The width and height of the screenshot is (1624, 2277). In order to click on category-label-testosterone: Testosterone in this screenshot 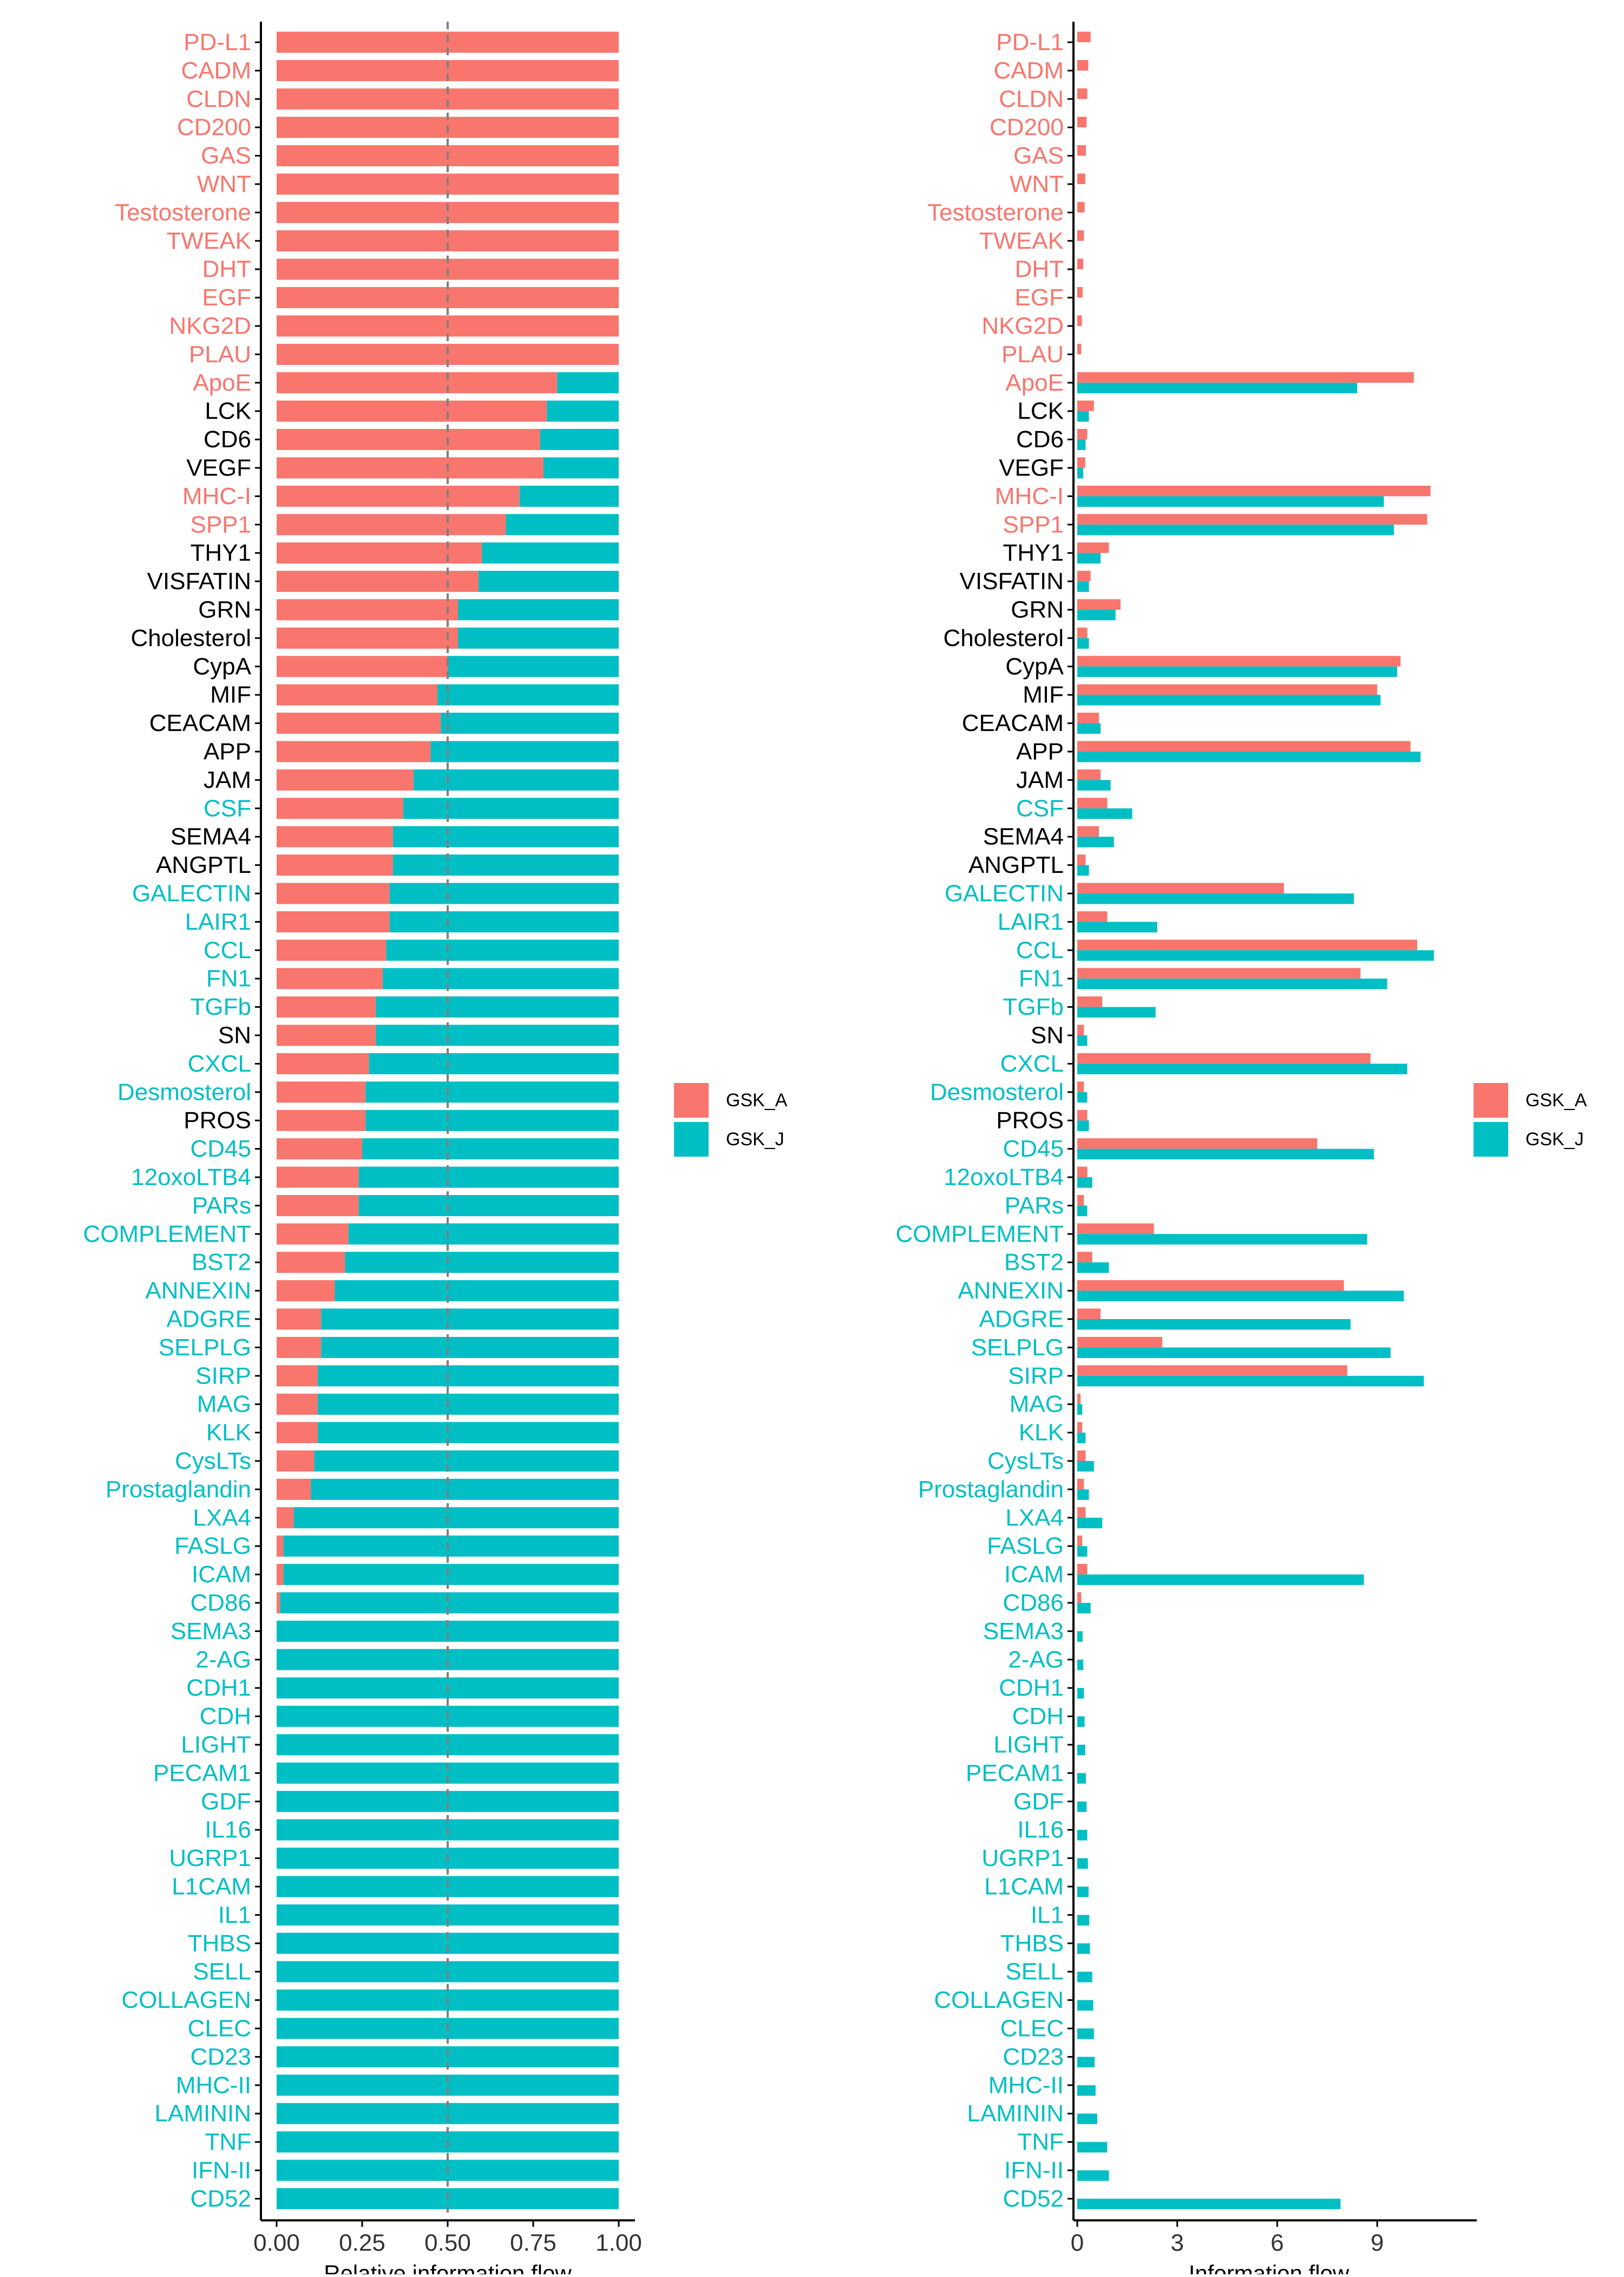, I will do `click(996, 212)`.